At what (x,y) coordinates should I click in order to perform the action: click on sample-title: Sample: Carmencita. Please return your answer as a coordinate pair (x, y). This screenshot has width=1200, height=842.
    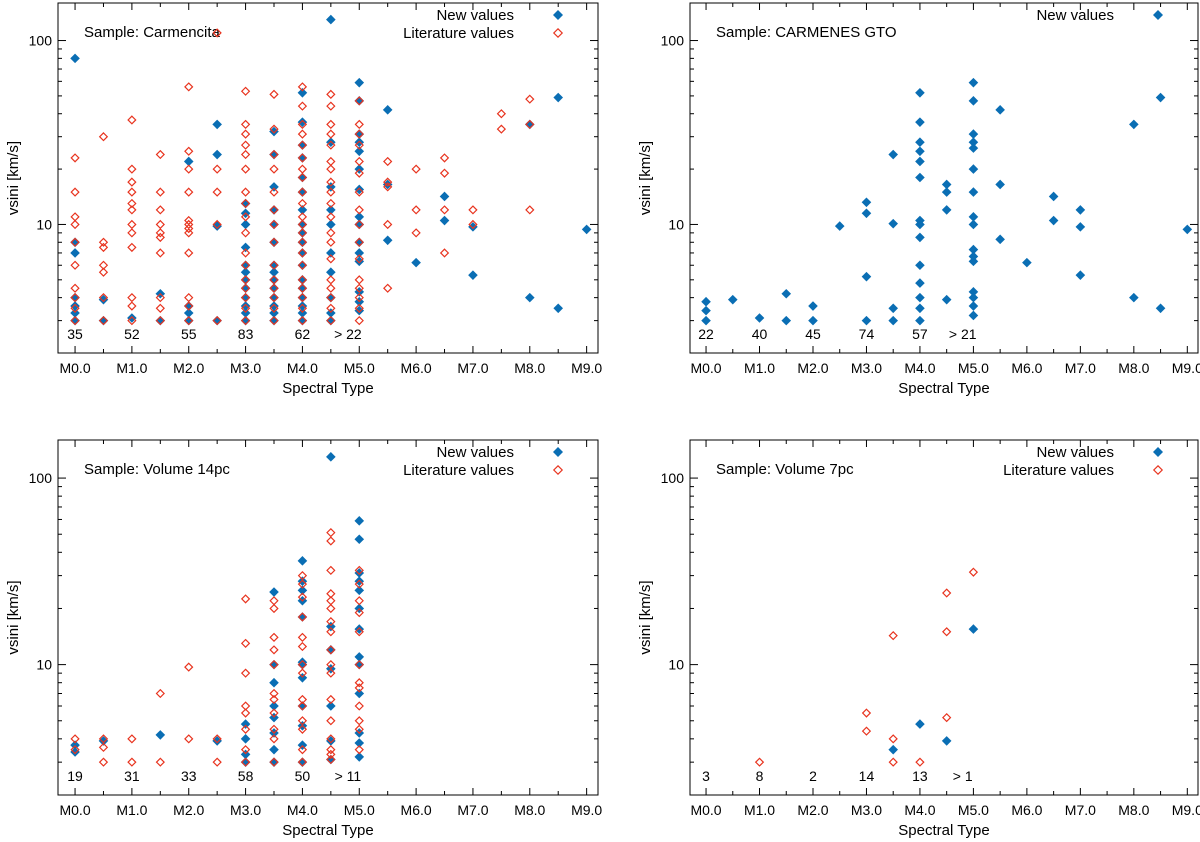
    Looking at the image, I should click on (152, 32).